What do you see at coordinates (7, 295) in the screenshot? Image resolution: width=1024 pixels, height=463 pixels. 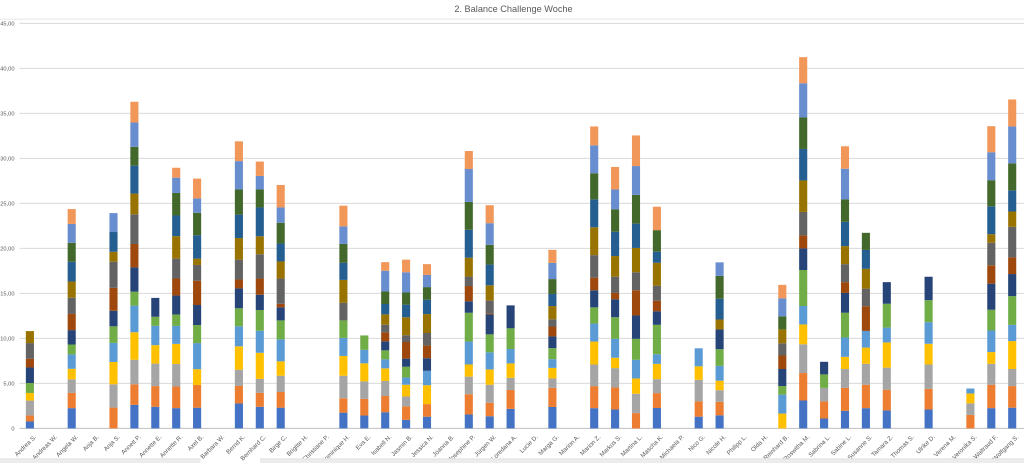 I see `svg-text: 15,00` at bounding box center [7, 295].